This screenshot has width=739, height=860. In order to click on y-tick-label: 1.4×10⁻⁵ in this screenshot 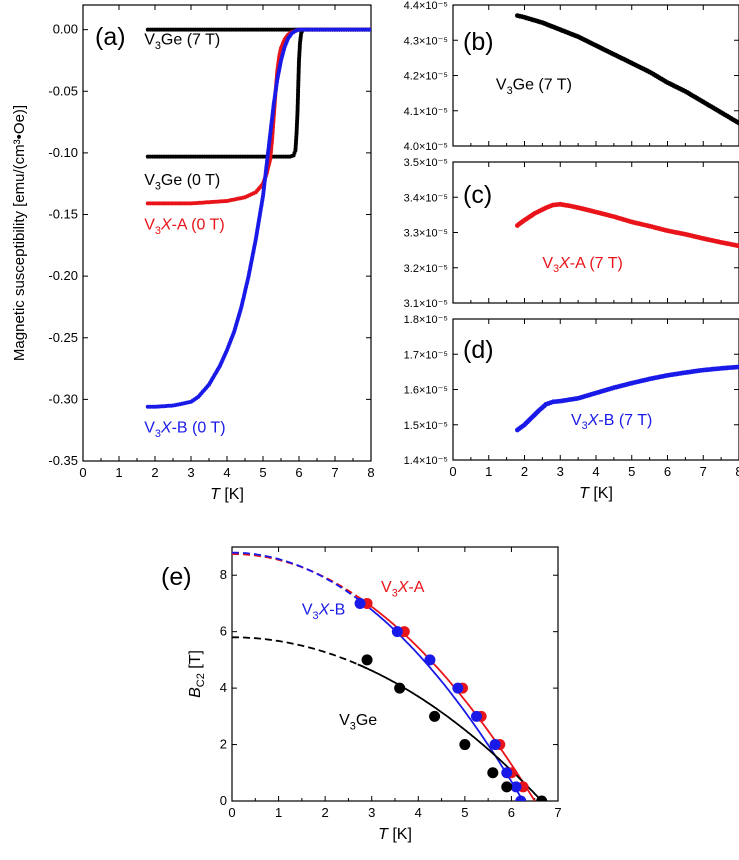, I will do `click(426, 461)`.